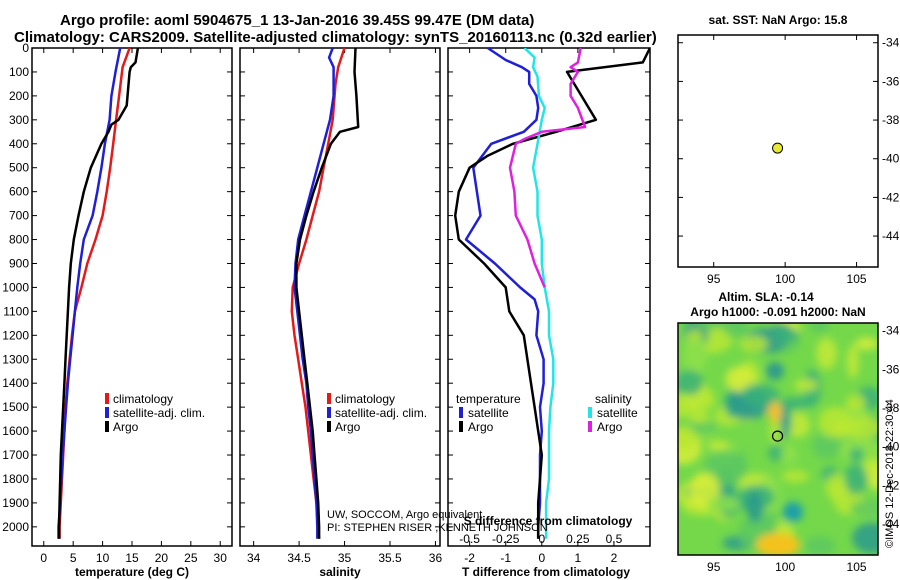  What do you see at coordinates (19, 216) in the screenshot?
I see `y-tick-label: 700` at bounding box center [19, 216].